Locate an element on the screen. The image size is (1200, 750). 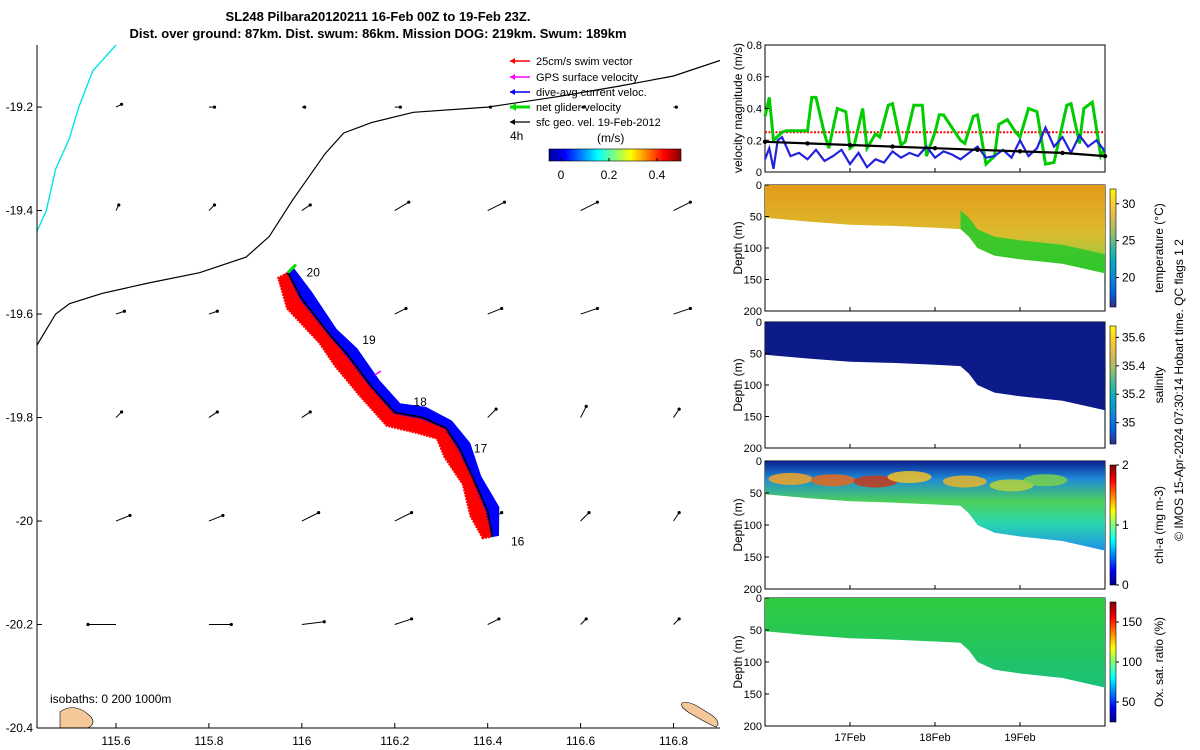
legend-gps-label: GPS surface velocity is located at coordinates (587, 78).